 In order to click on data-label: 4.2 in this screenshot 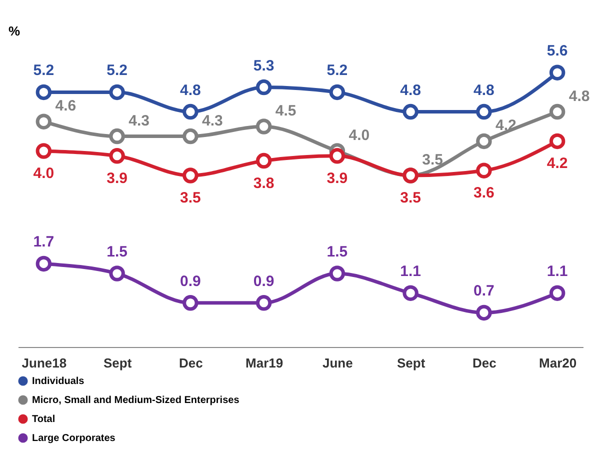, I will do `click(557, 163)`.